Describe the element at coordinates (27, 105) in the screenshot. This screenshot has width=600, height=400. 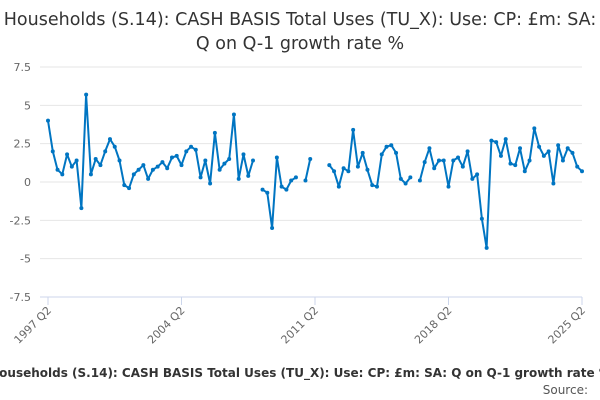
I see `y-tick-label: 5` at that location.